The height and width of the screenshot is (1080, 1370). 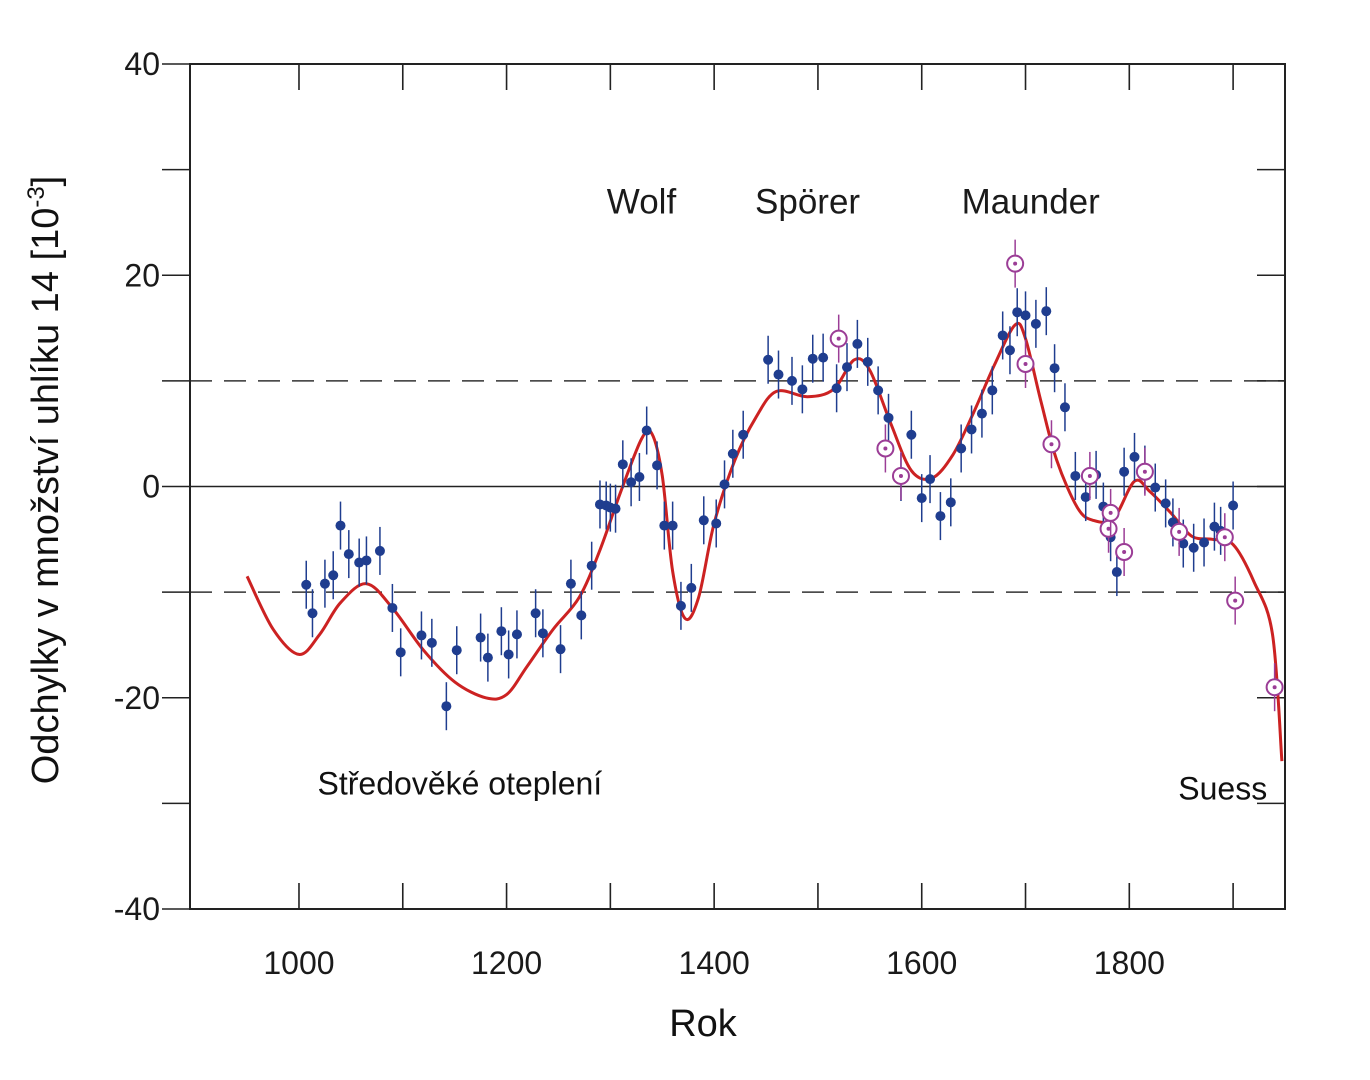 I want to click on annotation-label: Spörer, so click(x=807, y=201).